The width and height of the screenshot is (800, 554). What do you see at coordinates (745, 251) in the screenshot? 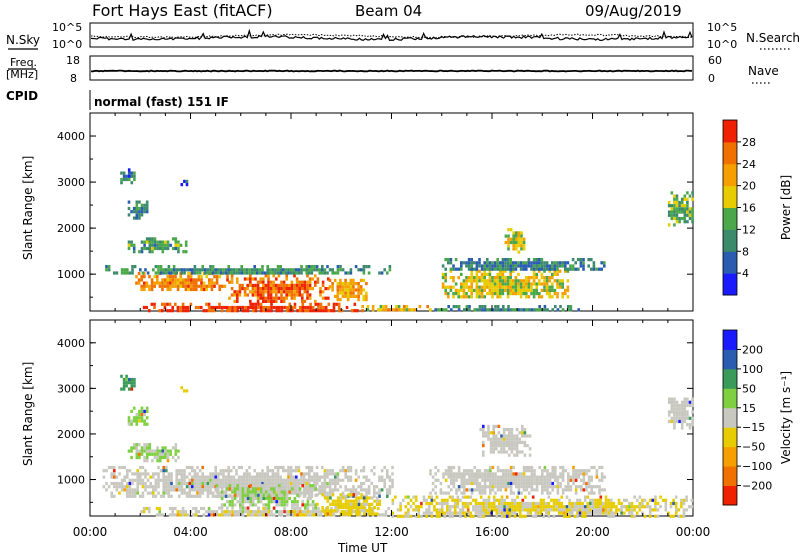
I see `power-colorbar-label: 8` at bounding box center [745, 251].